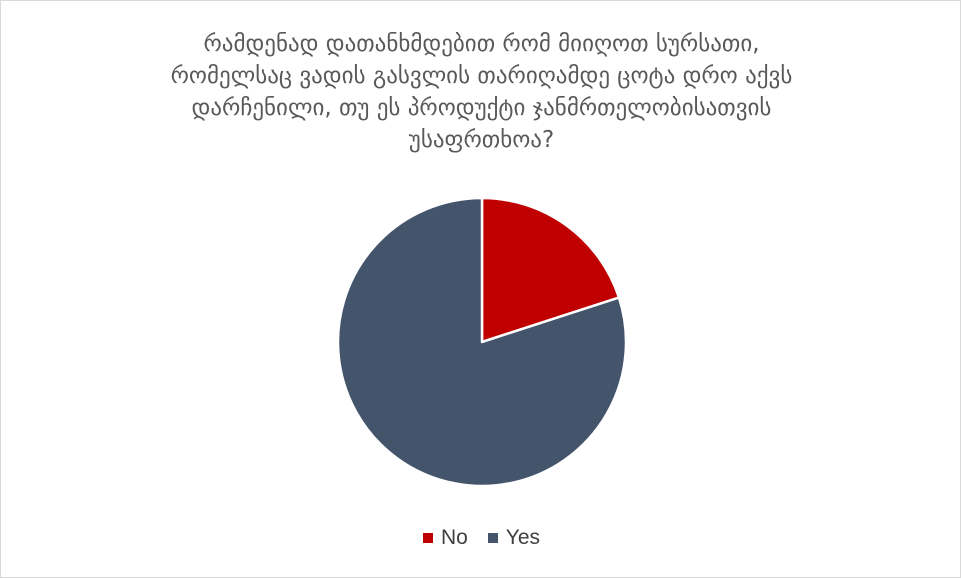 This screenshot has width=961, height=579. I want to click on legend-label: Yes, so click(523, 537).